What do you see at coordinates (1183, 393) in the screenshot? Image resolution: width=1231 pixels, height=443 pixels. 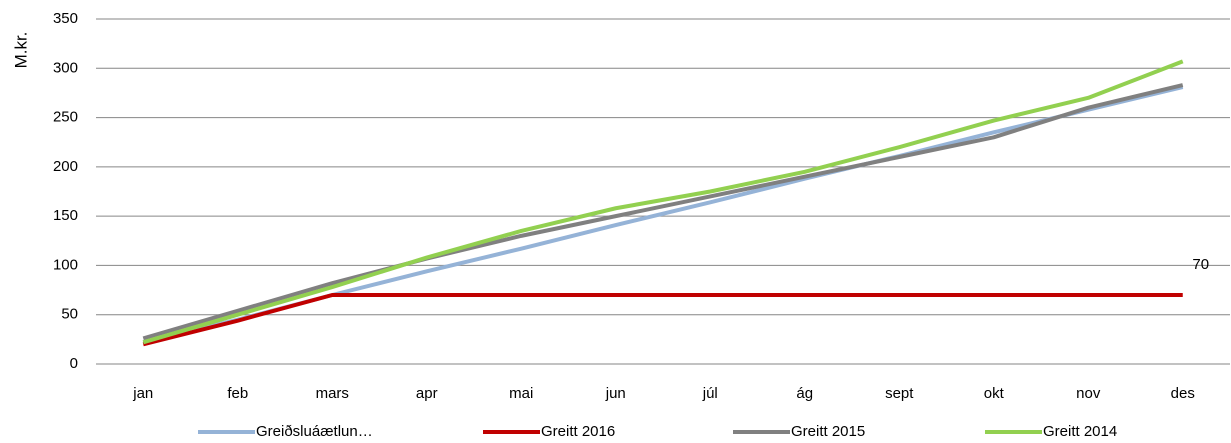 I see `x-tick-label: des` at bounding box center [1183, 393].